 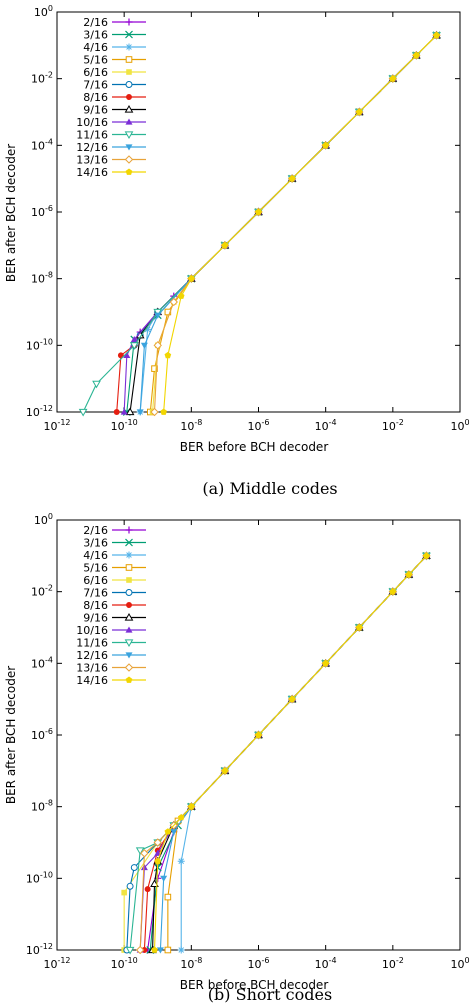 What do you see at coordinates (42, 806) in the screenshot?
I see `y-tick-label: 10⁻⁸` at bounding box center [42, 806].